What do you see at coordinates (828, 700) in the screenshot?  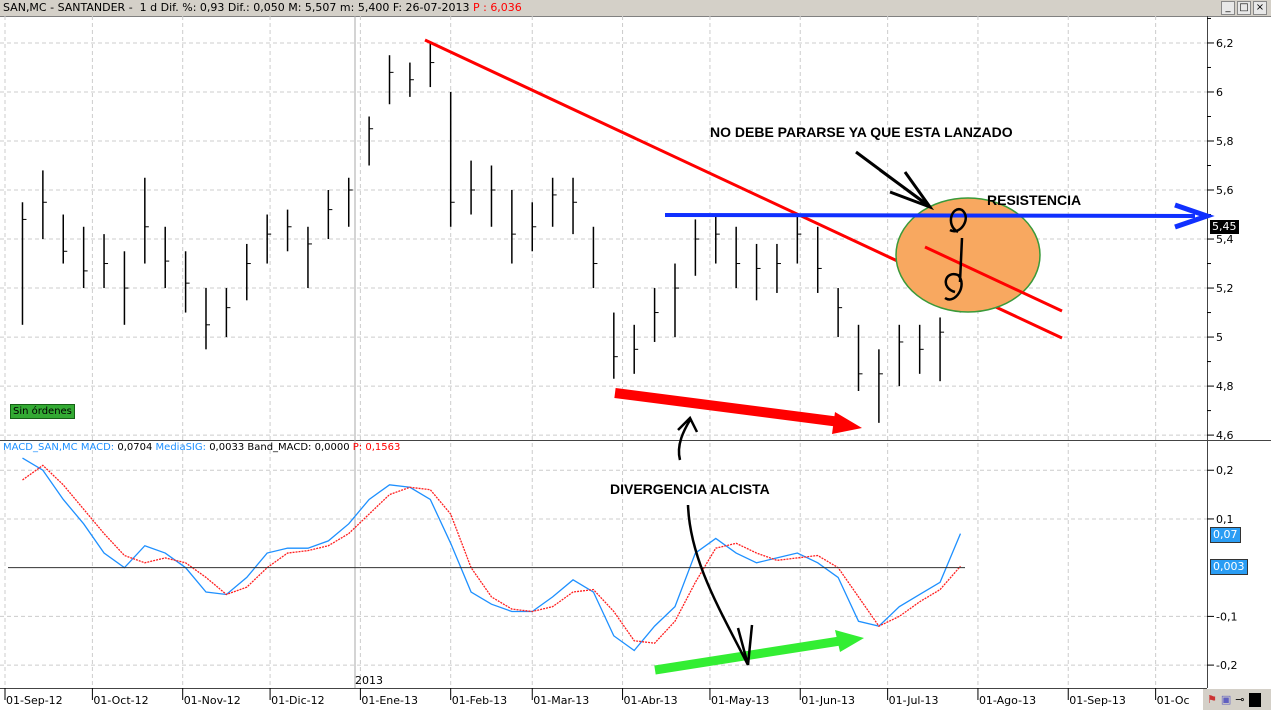 I see `x-tick-label: 01-Jun-13` at bounding box center [828, 700].